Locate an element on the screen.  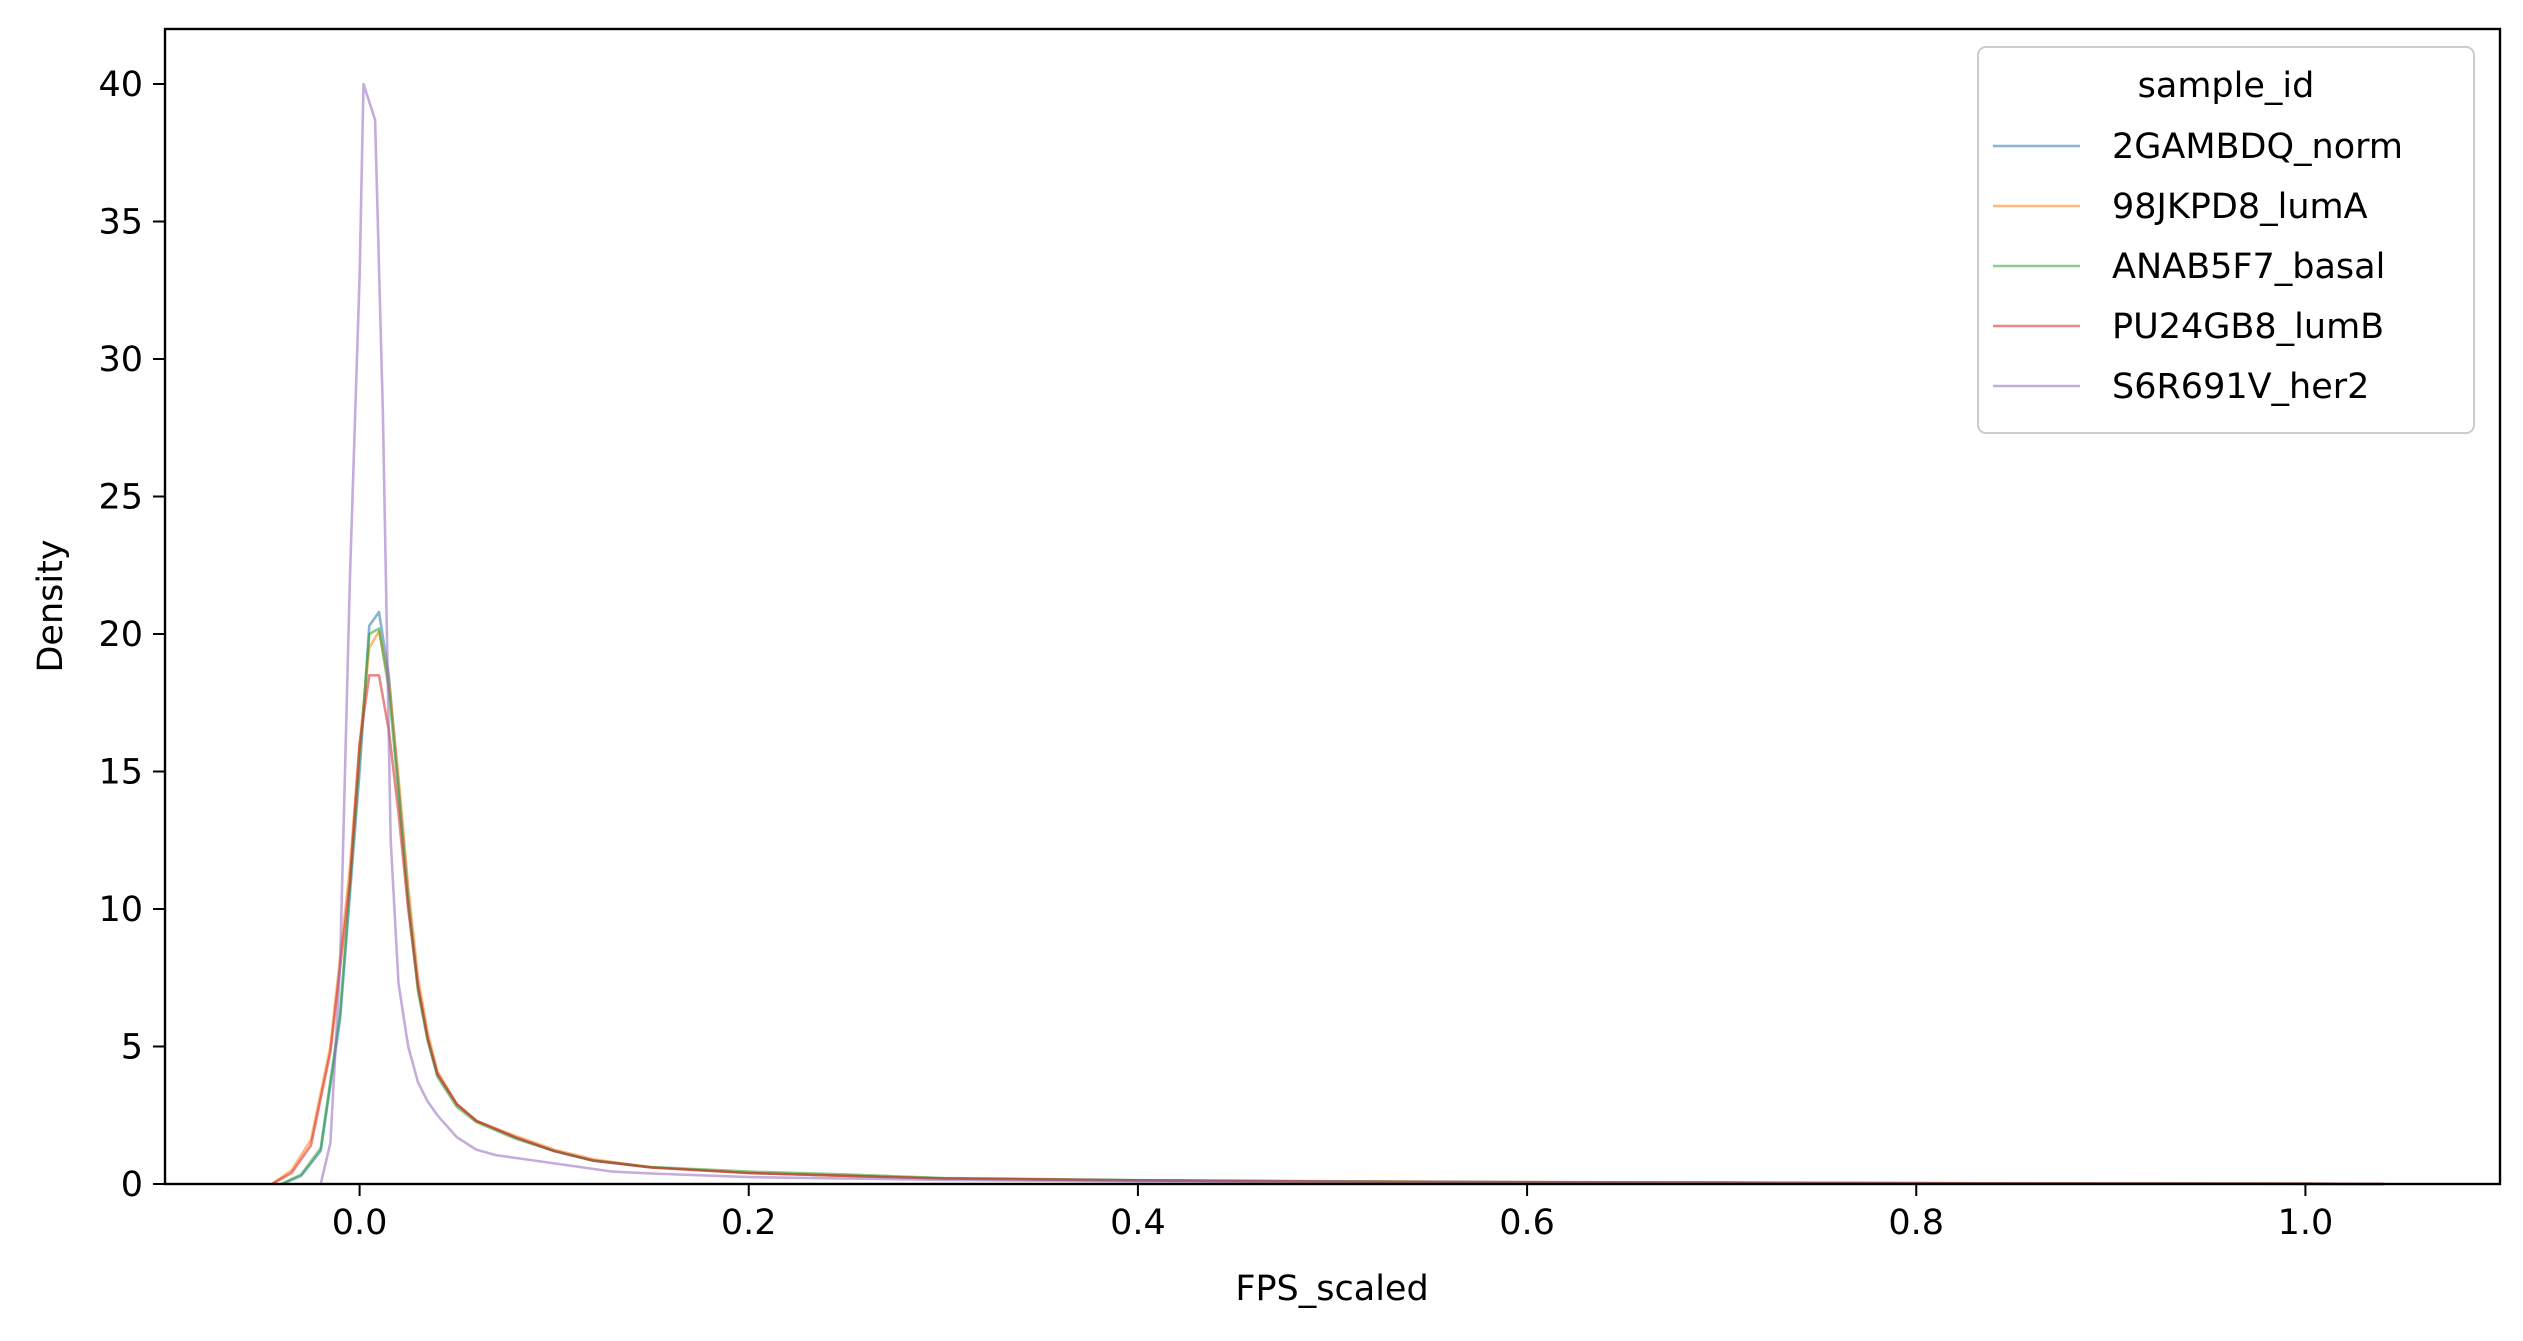
legend-title: sample_id is located at coordinates (2226, 86).